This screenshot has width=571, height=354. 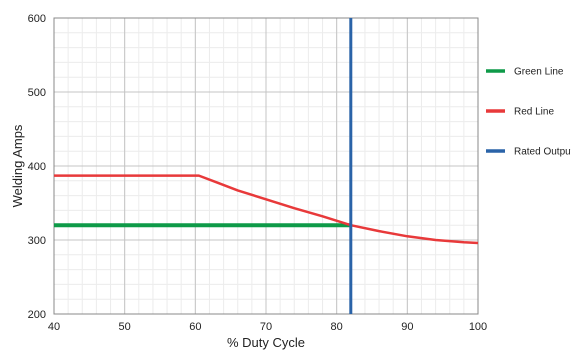 What do you see at coordinates (37, 241) in the screenshot?
I see `y-tick-label: 300` at bounding box center [37, 241].